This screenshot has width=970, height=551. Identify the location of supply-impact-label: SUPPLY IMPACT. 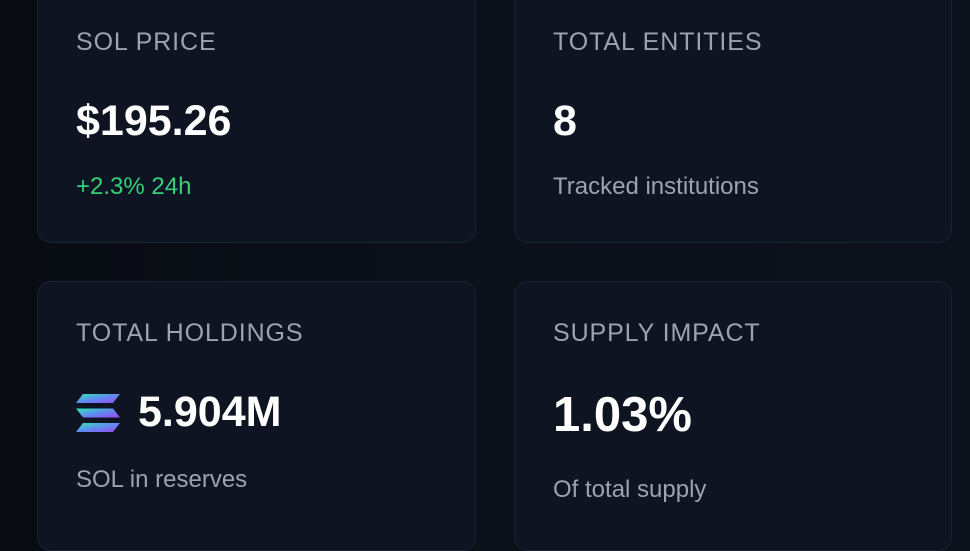
(657, 333).